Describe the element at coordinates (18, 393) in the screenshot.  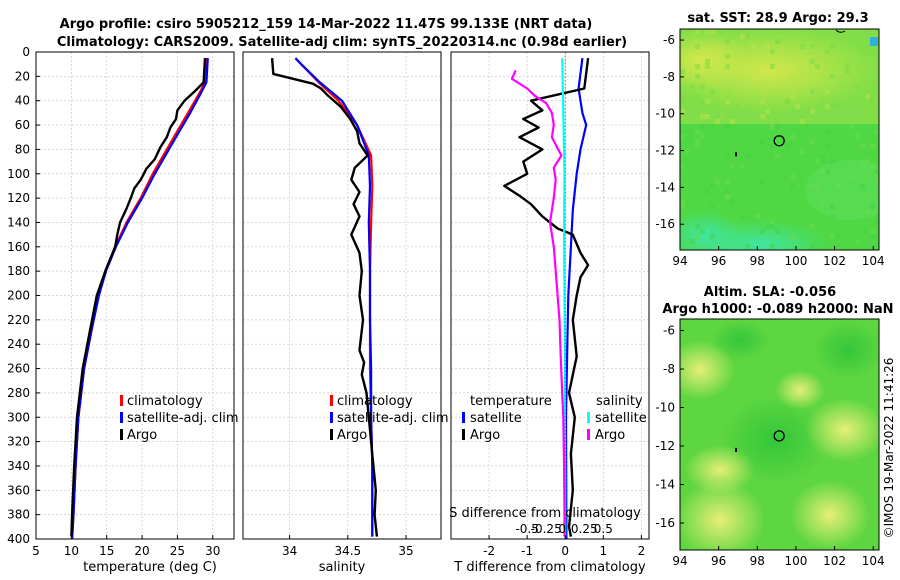
I see `ytick-label: 280` at that location.